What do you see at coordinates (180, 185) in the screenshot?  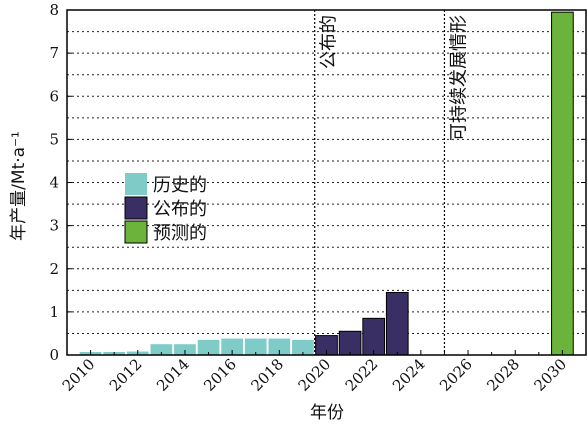 I see `legend-label: 历史的` at bounding box center [180, 185].